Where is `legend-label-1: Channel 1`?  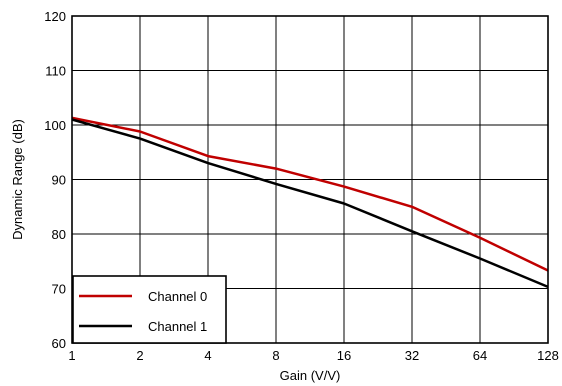 legend-label-1: Channel 1 is located at coordinates (177, 326).